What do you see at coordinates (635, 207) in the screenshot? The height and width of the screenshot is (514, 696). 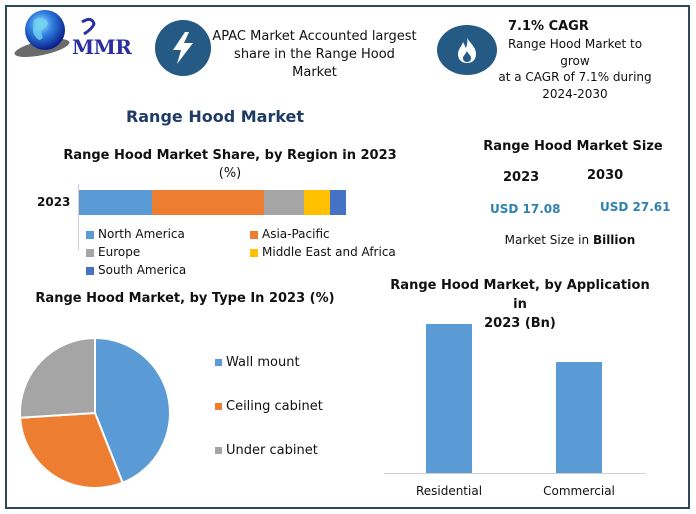 I see `market-size-value-2030: USD 27.61` at bounding box center [635, 207].